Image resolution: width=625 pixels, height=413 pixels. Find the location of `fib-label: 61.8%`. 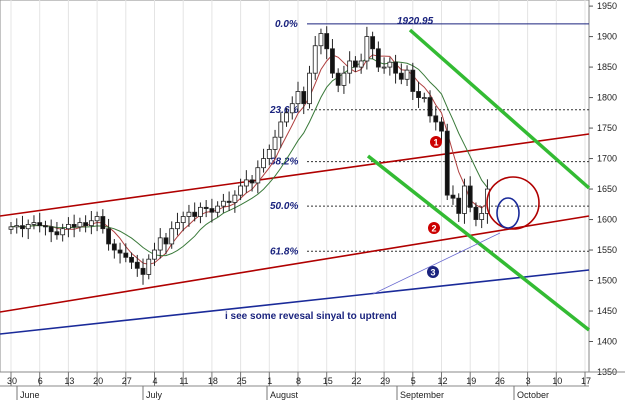

fib-label: 61.8% is located at coordinates (284, 251).